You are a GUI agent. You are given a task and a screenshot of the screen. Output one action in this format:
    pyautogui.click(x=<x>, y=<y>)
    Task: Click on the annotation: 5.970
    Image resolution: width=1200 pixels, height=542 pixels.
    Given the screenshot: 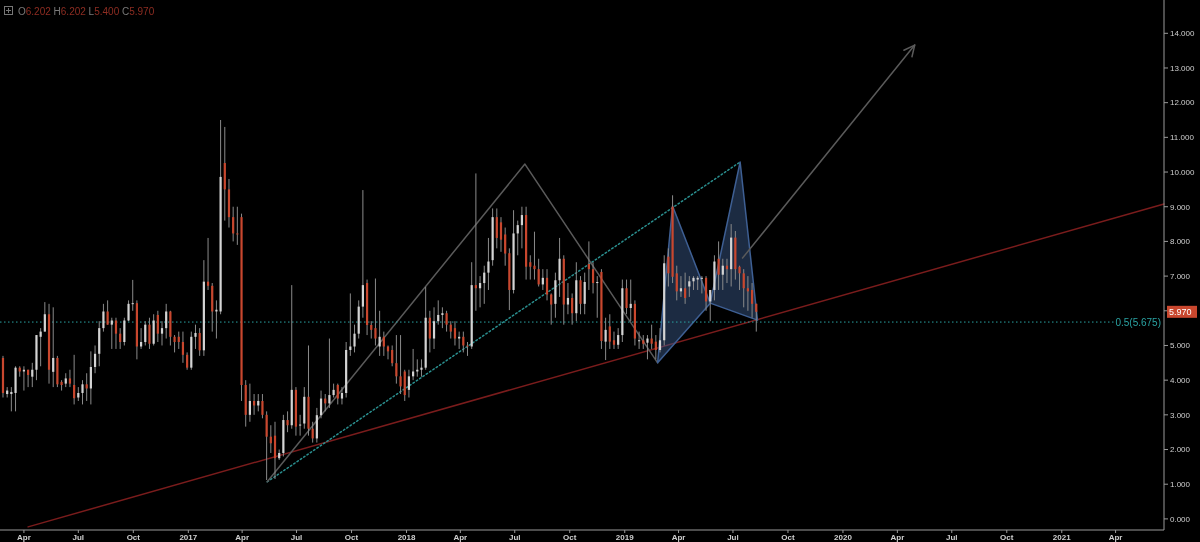 What is the action you would take?
    pyautogui.click(x=1180, y=311)
    